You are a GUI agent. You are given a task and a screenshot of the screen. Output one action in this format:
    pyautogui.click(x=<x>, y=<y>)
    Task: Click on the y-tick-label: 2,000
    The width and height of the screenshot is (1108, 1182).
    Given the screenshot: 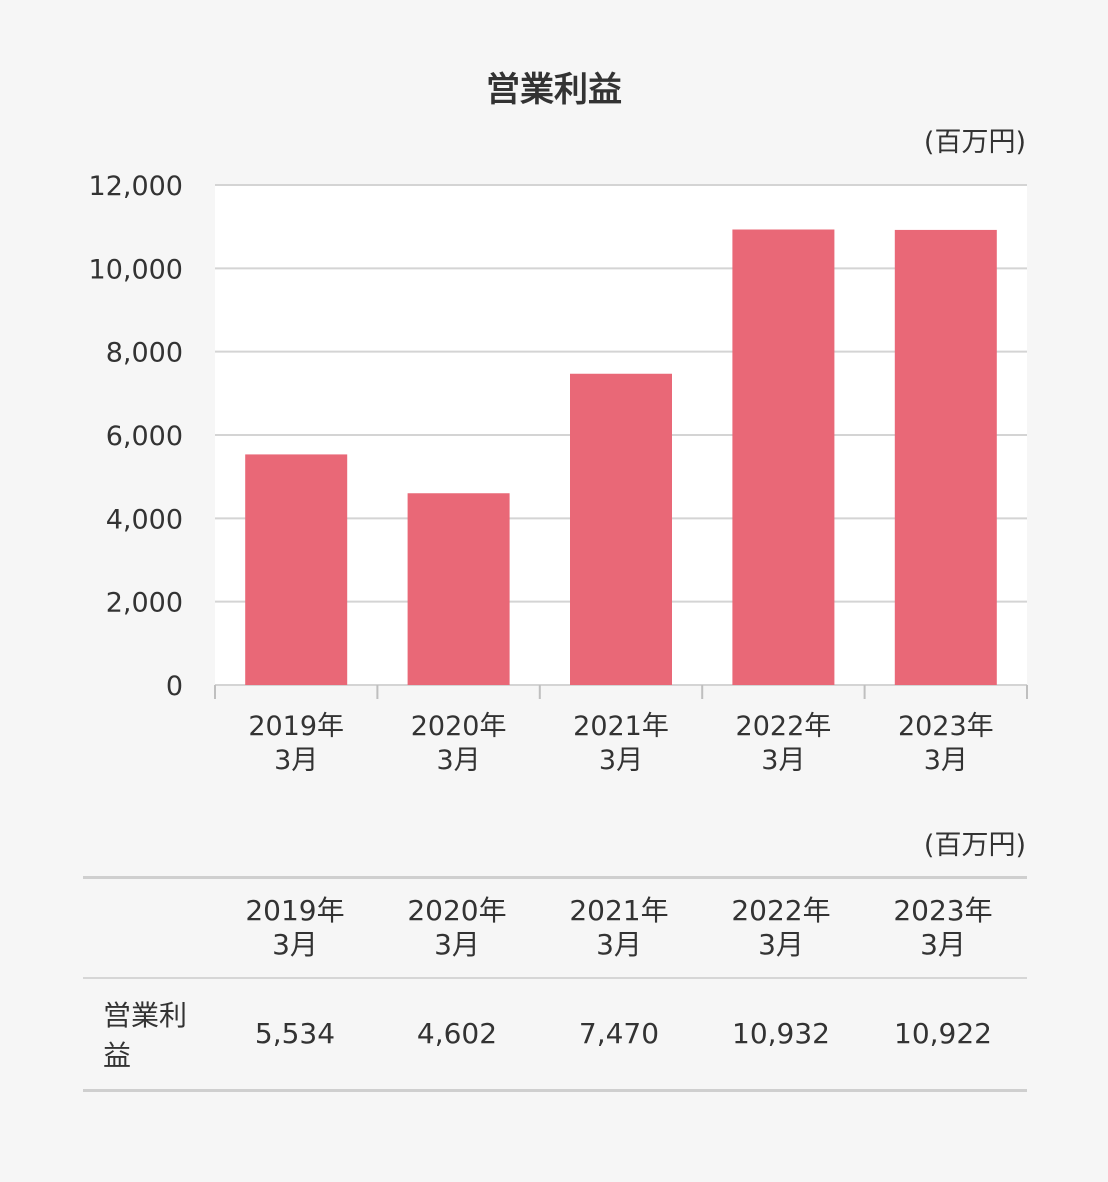 What is the action you would take?
    pyautogui.click(x=144, y=603)
    